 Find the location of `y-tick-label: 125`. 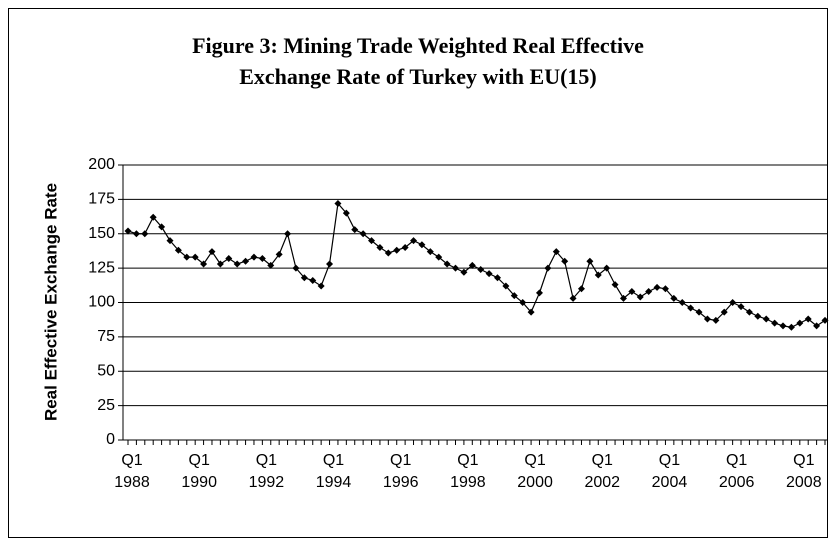

y-tick-label: 125 is located at coordinates (101, 267).